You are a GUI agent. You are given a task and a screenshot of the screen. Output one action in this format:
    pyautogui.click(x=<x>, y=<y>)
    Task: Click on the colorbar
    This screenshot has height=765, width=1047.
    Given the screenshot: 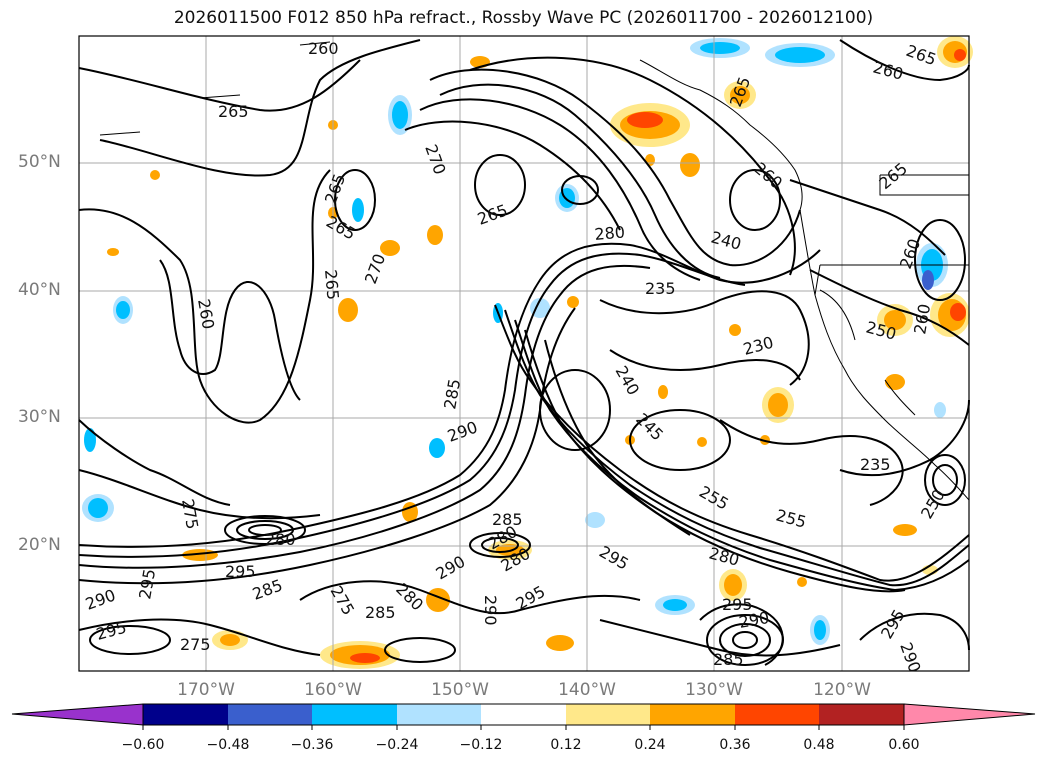 What is the action you would take?
    pyautogui.click(x=523, y=716)
    